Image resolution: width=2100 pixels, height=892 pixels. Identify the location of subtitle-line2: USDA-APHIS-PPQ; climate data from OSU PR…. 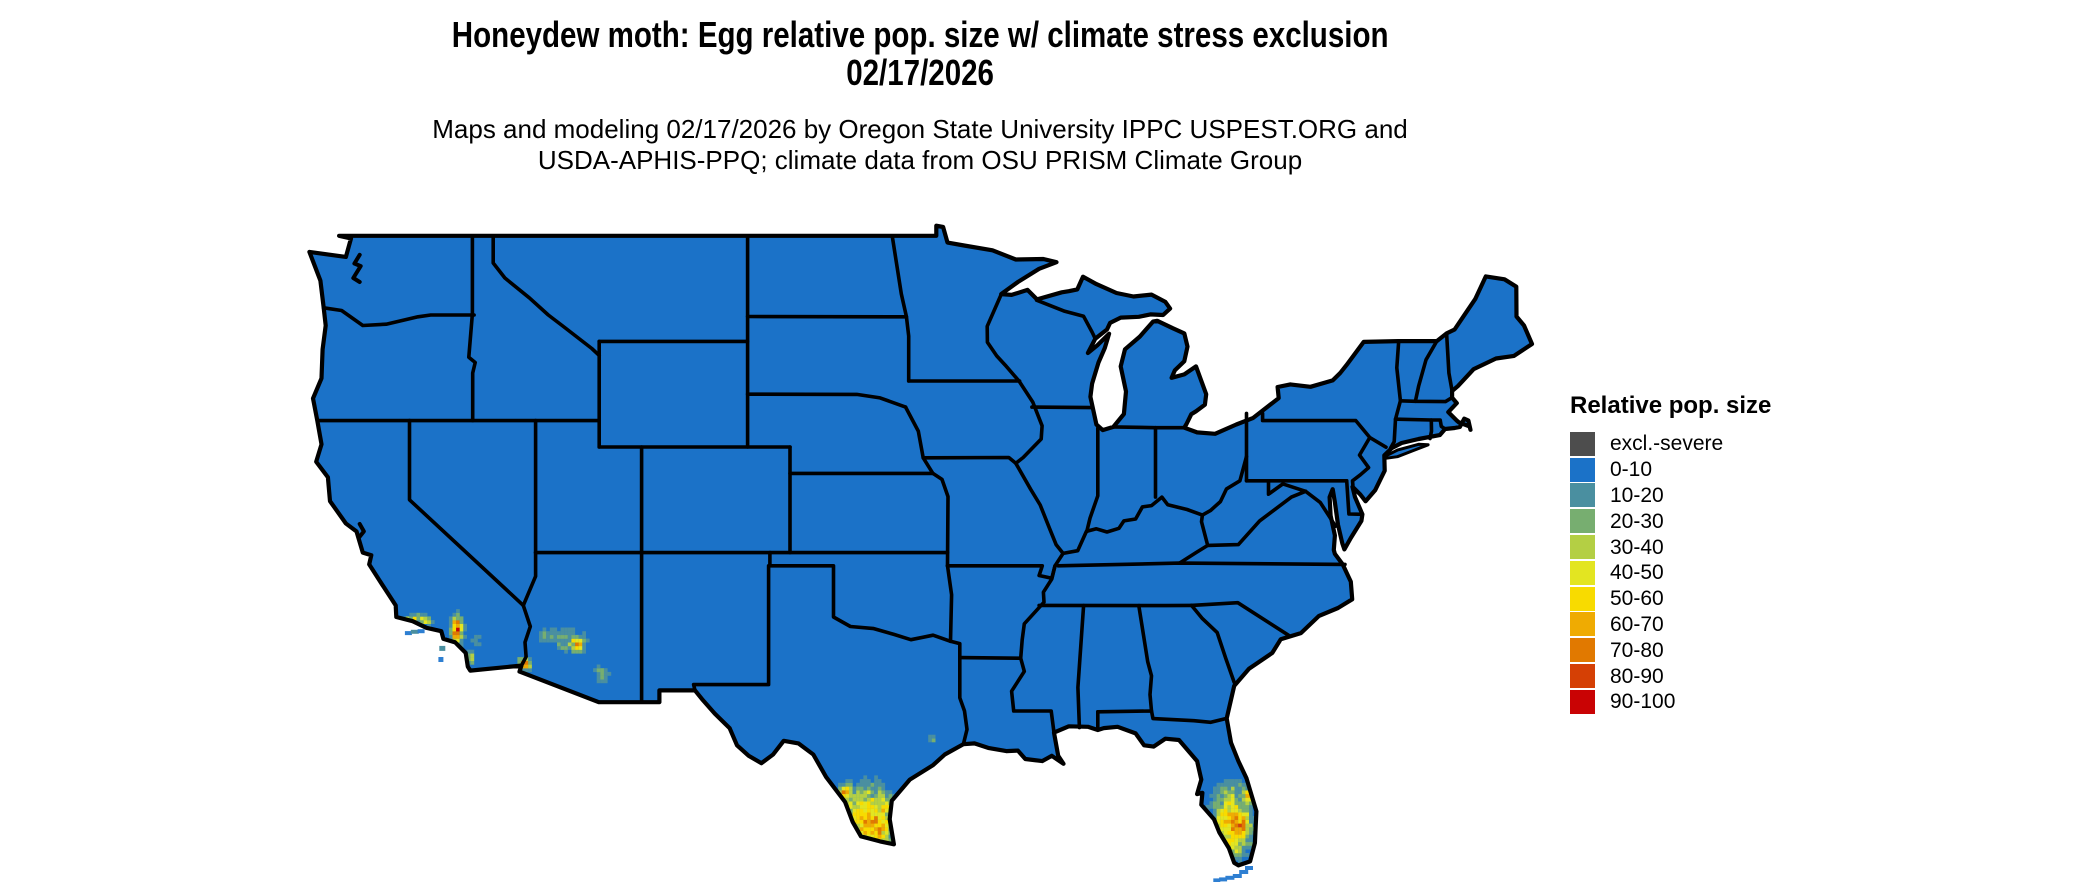
(920, 160).